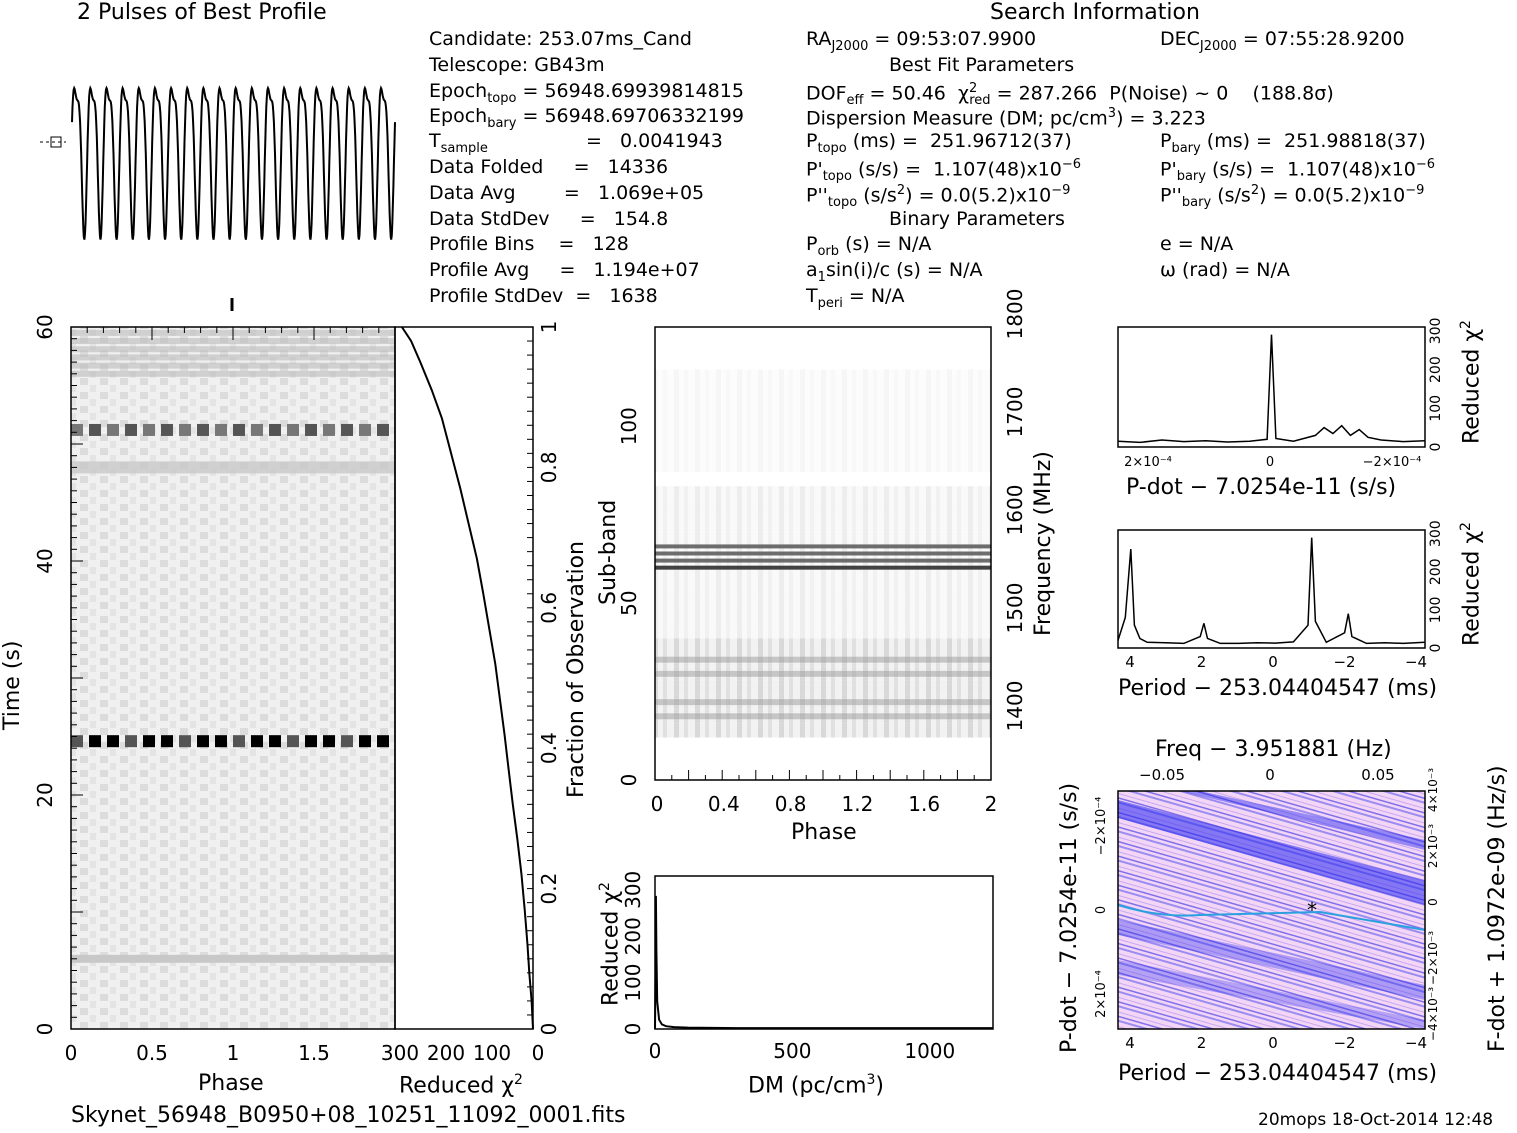  Describe the element at coordinates (812, 244) in the screenshot. I see `porb-label: P` at that location.